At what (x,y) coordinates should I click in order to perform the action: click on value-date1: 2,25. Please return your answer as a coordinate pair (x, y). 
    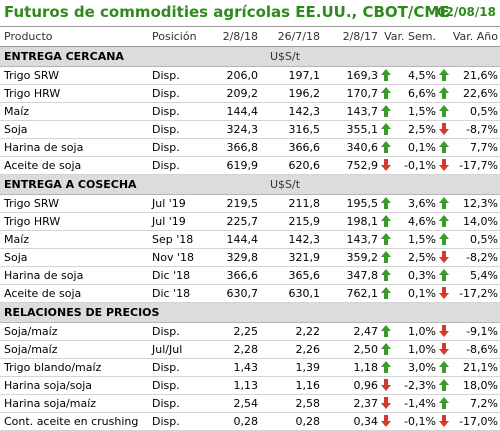
    Looking at the image, I should click on (246, 331).